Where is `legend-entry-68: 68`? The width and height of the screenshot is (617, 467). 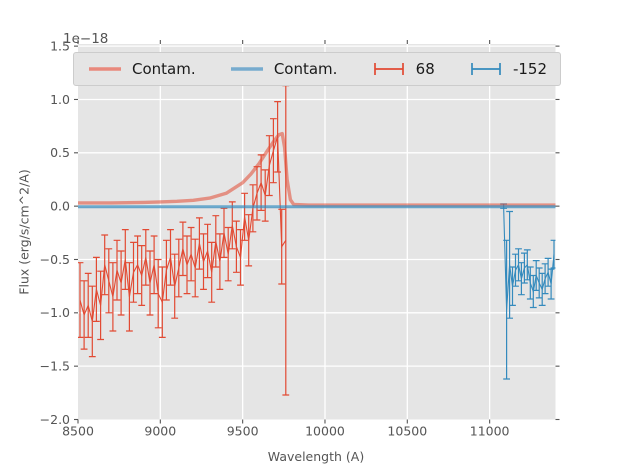
legend-entry-68: 68 is located at coordinates (403, 69).